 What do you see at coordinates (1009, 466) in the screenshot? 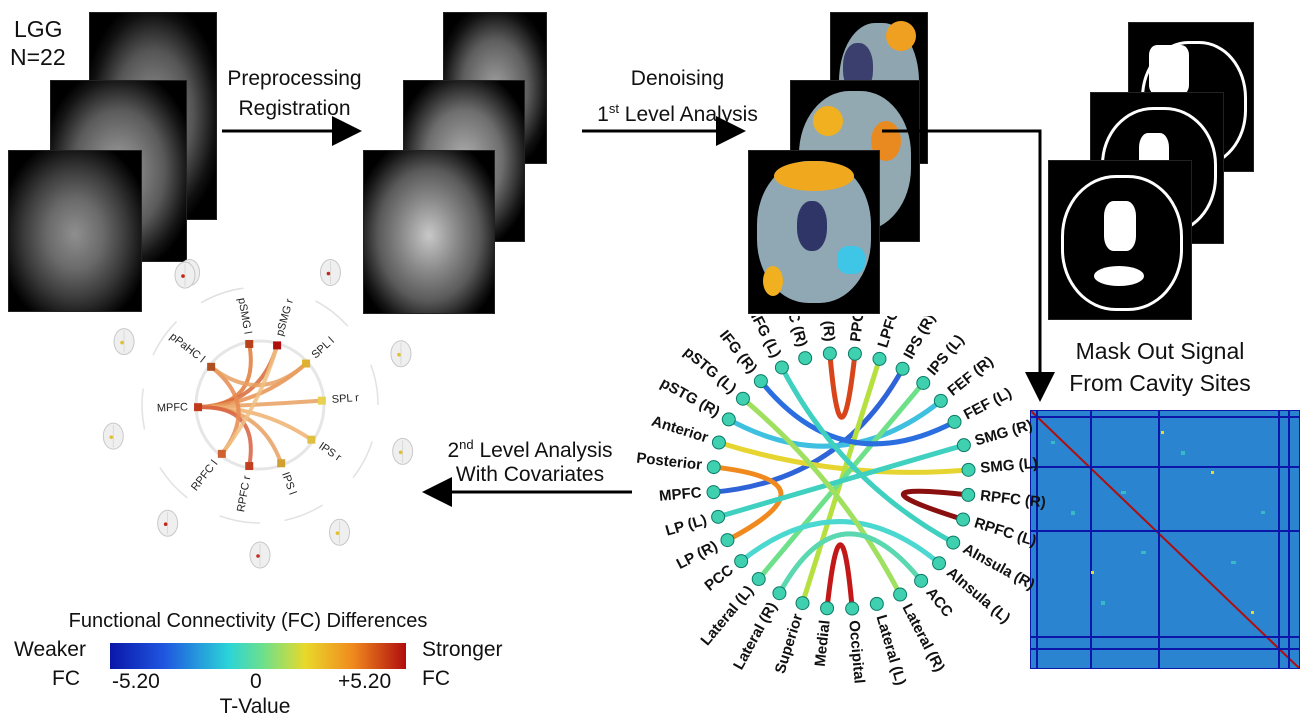
I see `connectogram-label: SMG (L)` at bounding box center [1009, 466].